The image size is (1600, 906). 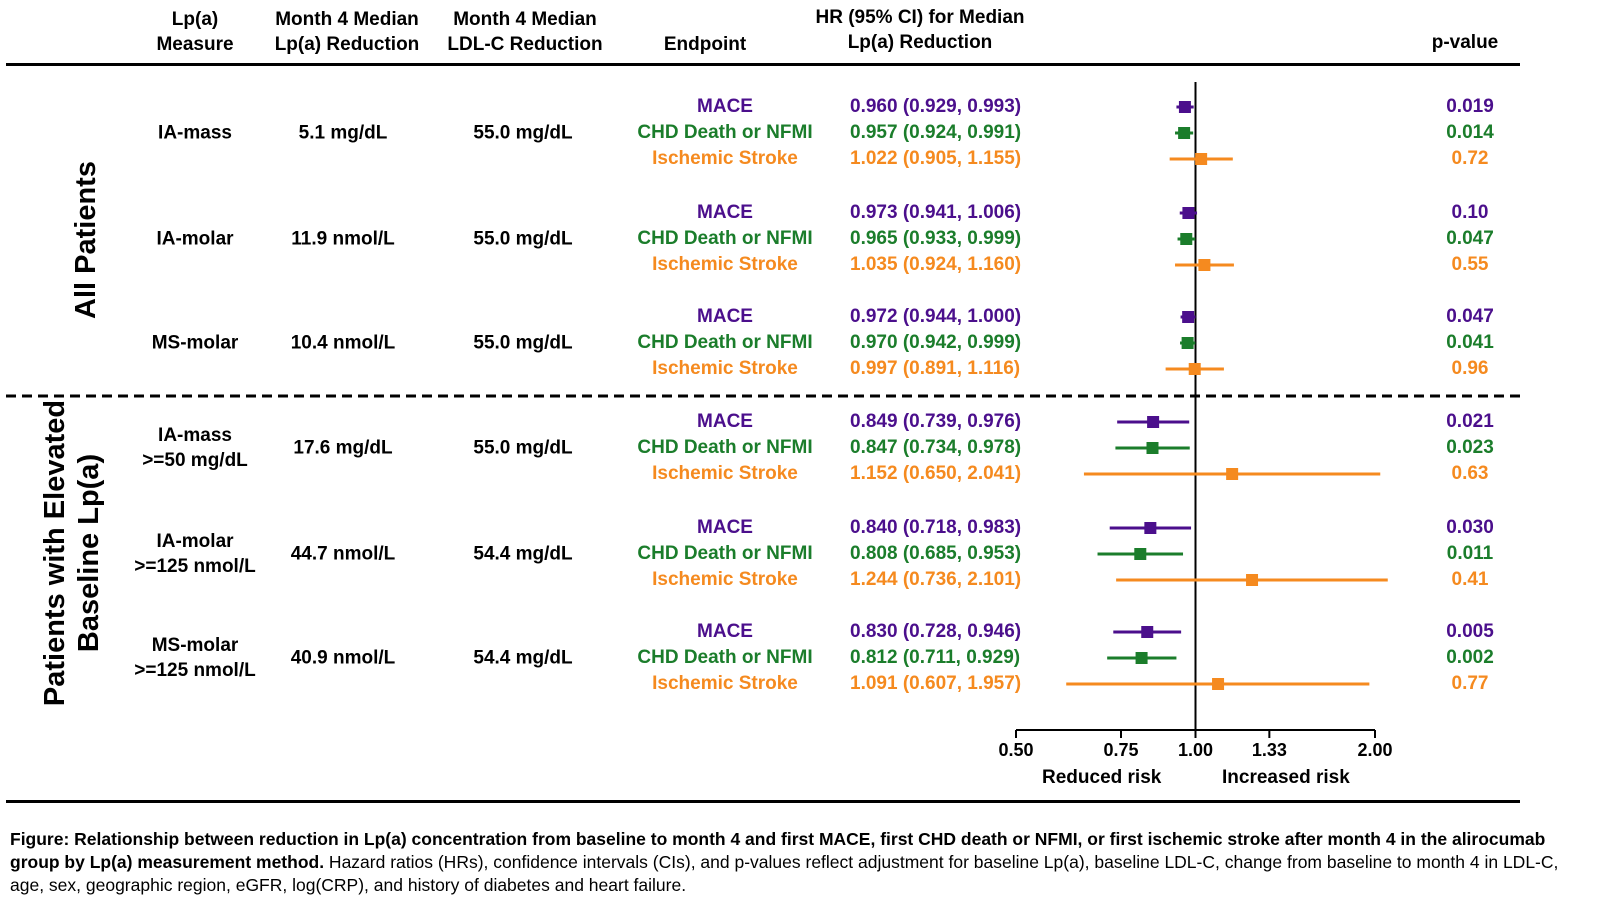 I want to click on measure-cell: MS-molar >=125 nmol/L, so click(x=195, y=658).